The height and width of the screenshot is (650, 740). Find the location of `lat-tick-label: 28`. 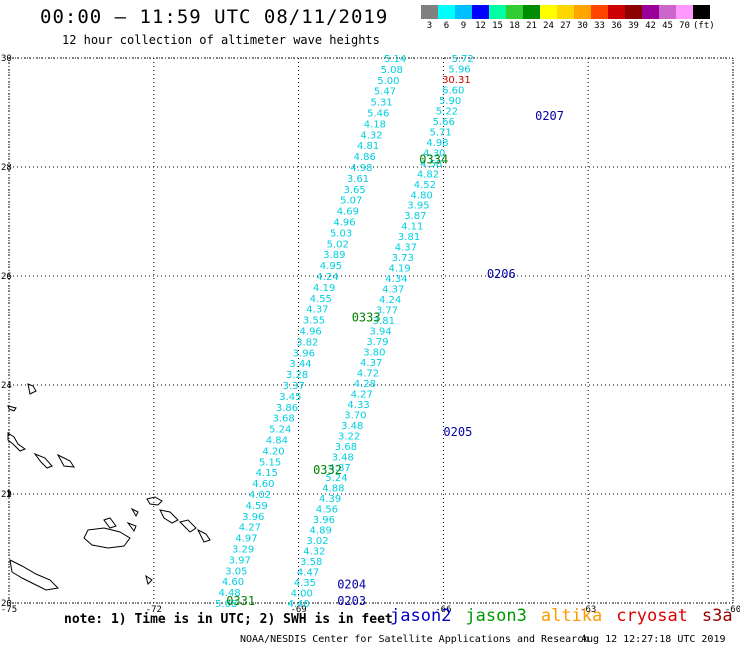

lat-tick-label: 28 is located at coordinates (6, 168).